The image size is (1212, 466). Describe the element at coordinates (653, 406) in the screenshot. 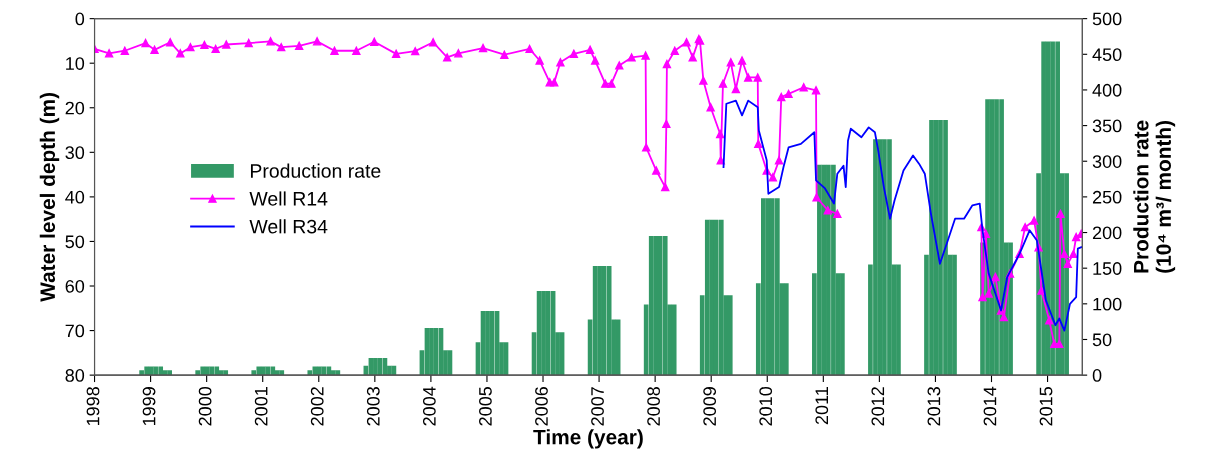

I see `x-tick-label: 2008` at that location.